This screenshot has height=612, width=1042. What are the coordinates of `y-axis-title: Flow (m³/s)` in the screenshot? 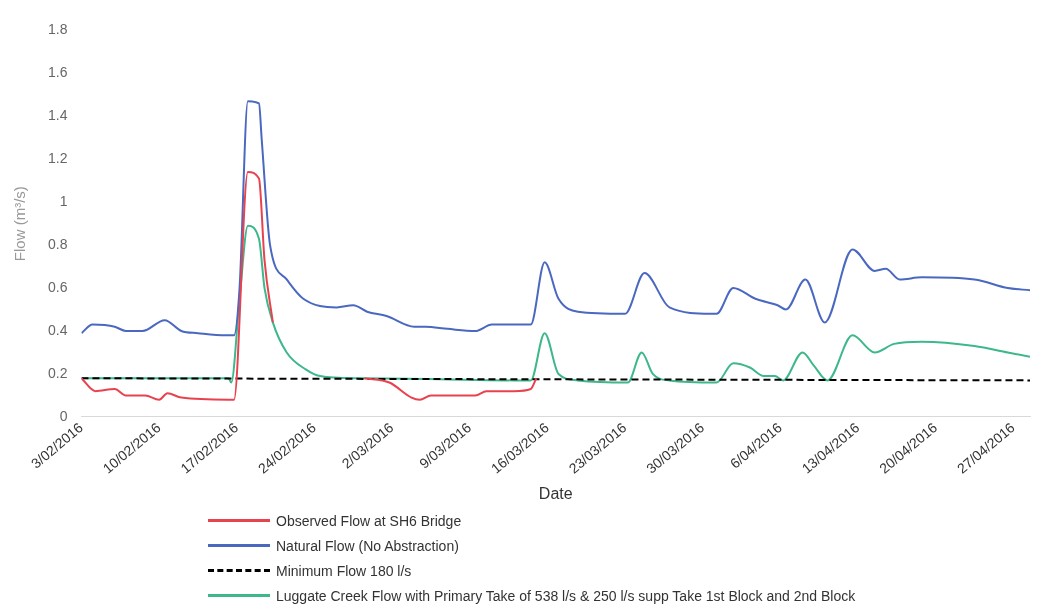 It's located at (20, 224).